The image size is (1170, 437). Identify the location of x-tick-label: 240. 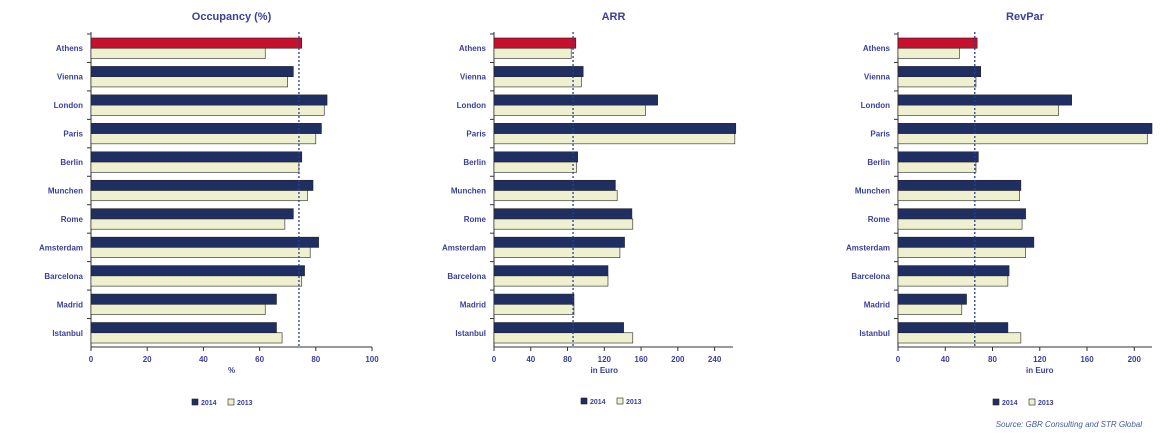
(715, 359).